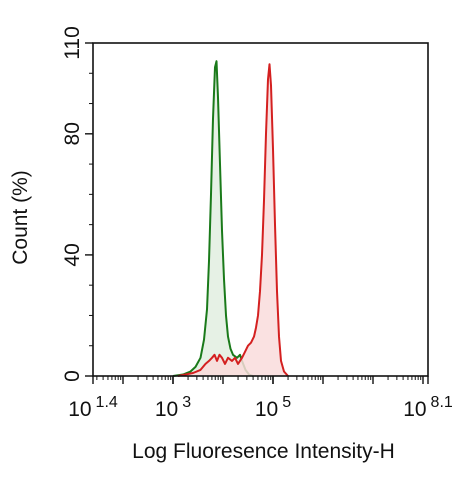 This screenshot has height=479, width=476. I want to click on y-tick-label: 40, so click(72, 254).